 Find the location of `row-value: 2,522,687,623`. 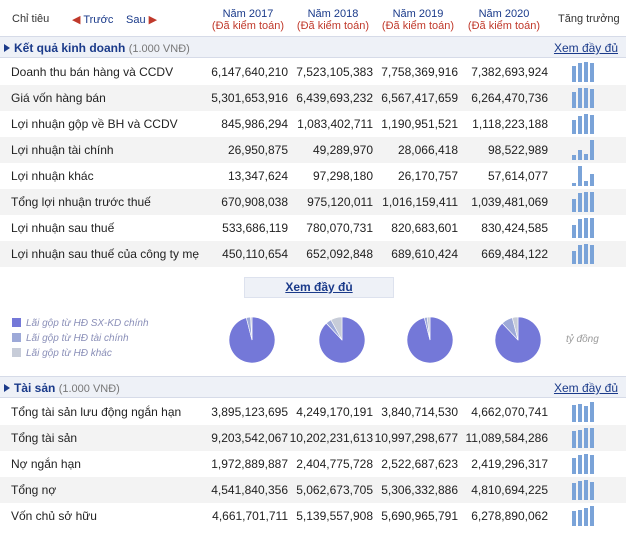

row-value: 2,522,687,623 is located at coordinates (419, 464).